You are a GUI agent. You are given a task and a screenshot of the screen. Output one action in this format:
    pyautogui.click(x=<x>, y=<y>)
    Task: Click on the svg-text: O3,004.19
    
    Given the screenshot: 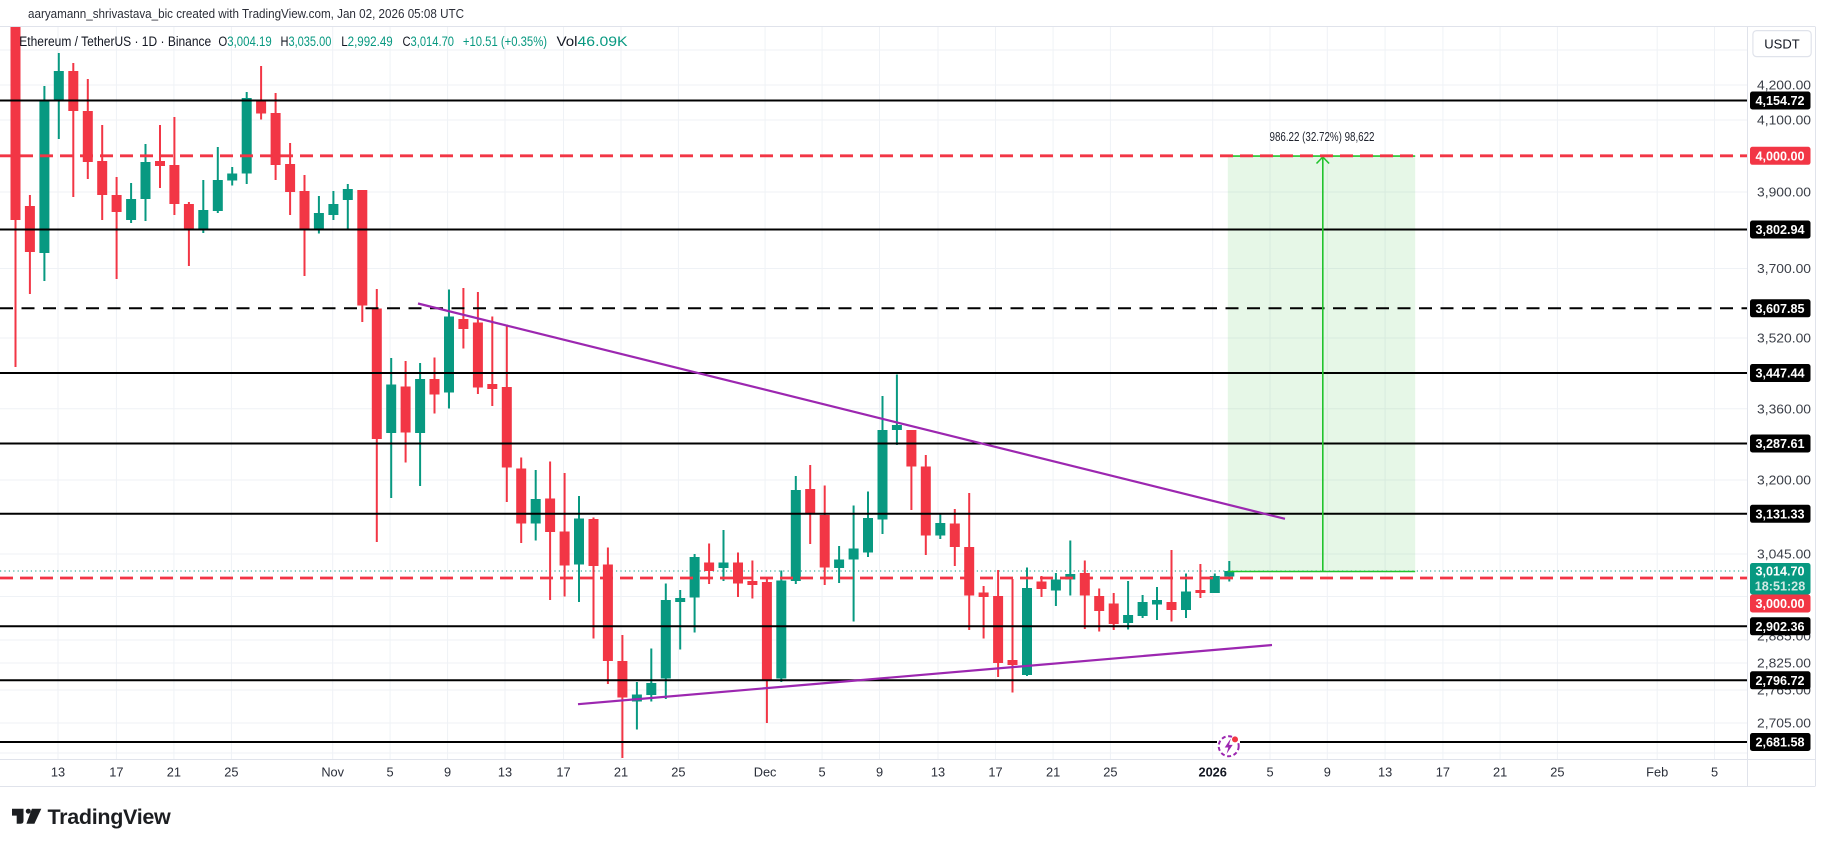 What is the action you would take?
    pyautogui.click(x=244, y=41)
    